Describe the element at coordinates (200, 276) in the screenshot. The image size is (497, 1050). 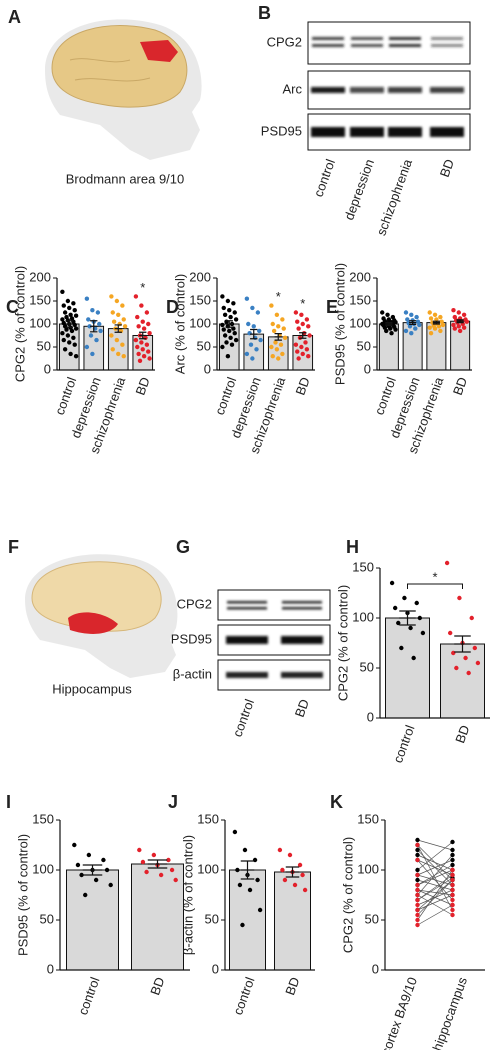
I see `y-tick-label: 200` at that location.